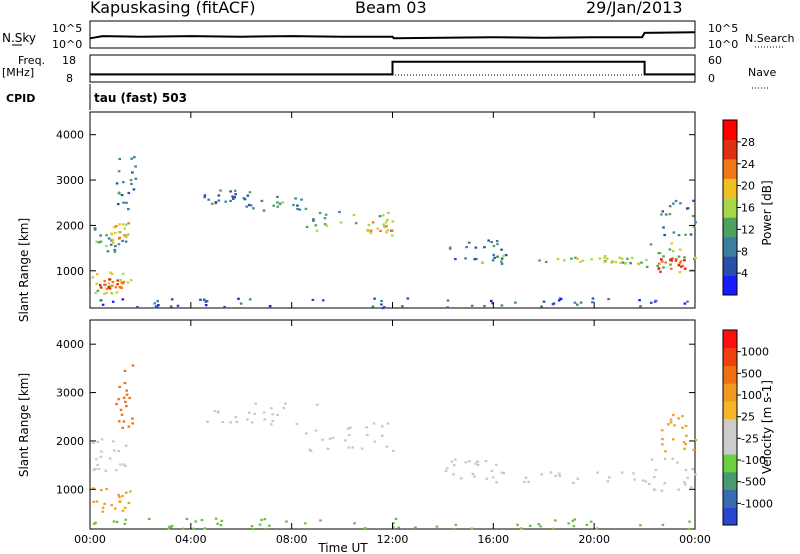 This screenshot has height=554, width=800. Describe the element at coordinates (748, 417) in the screenshot. I see `colorbar-tick-label: 25` at that location.